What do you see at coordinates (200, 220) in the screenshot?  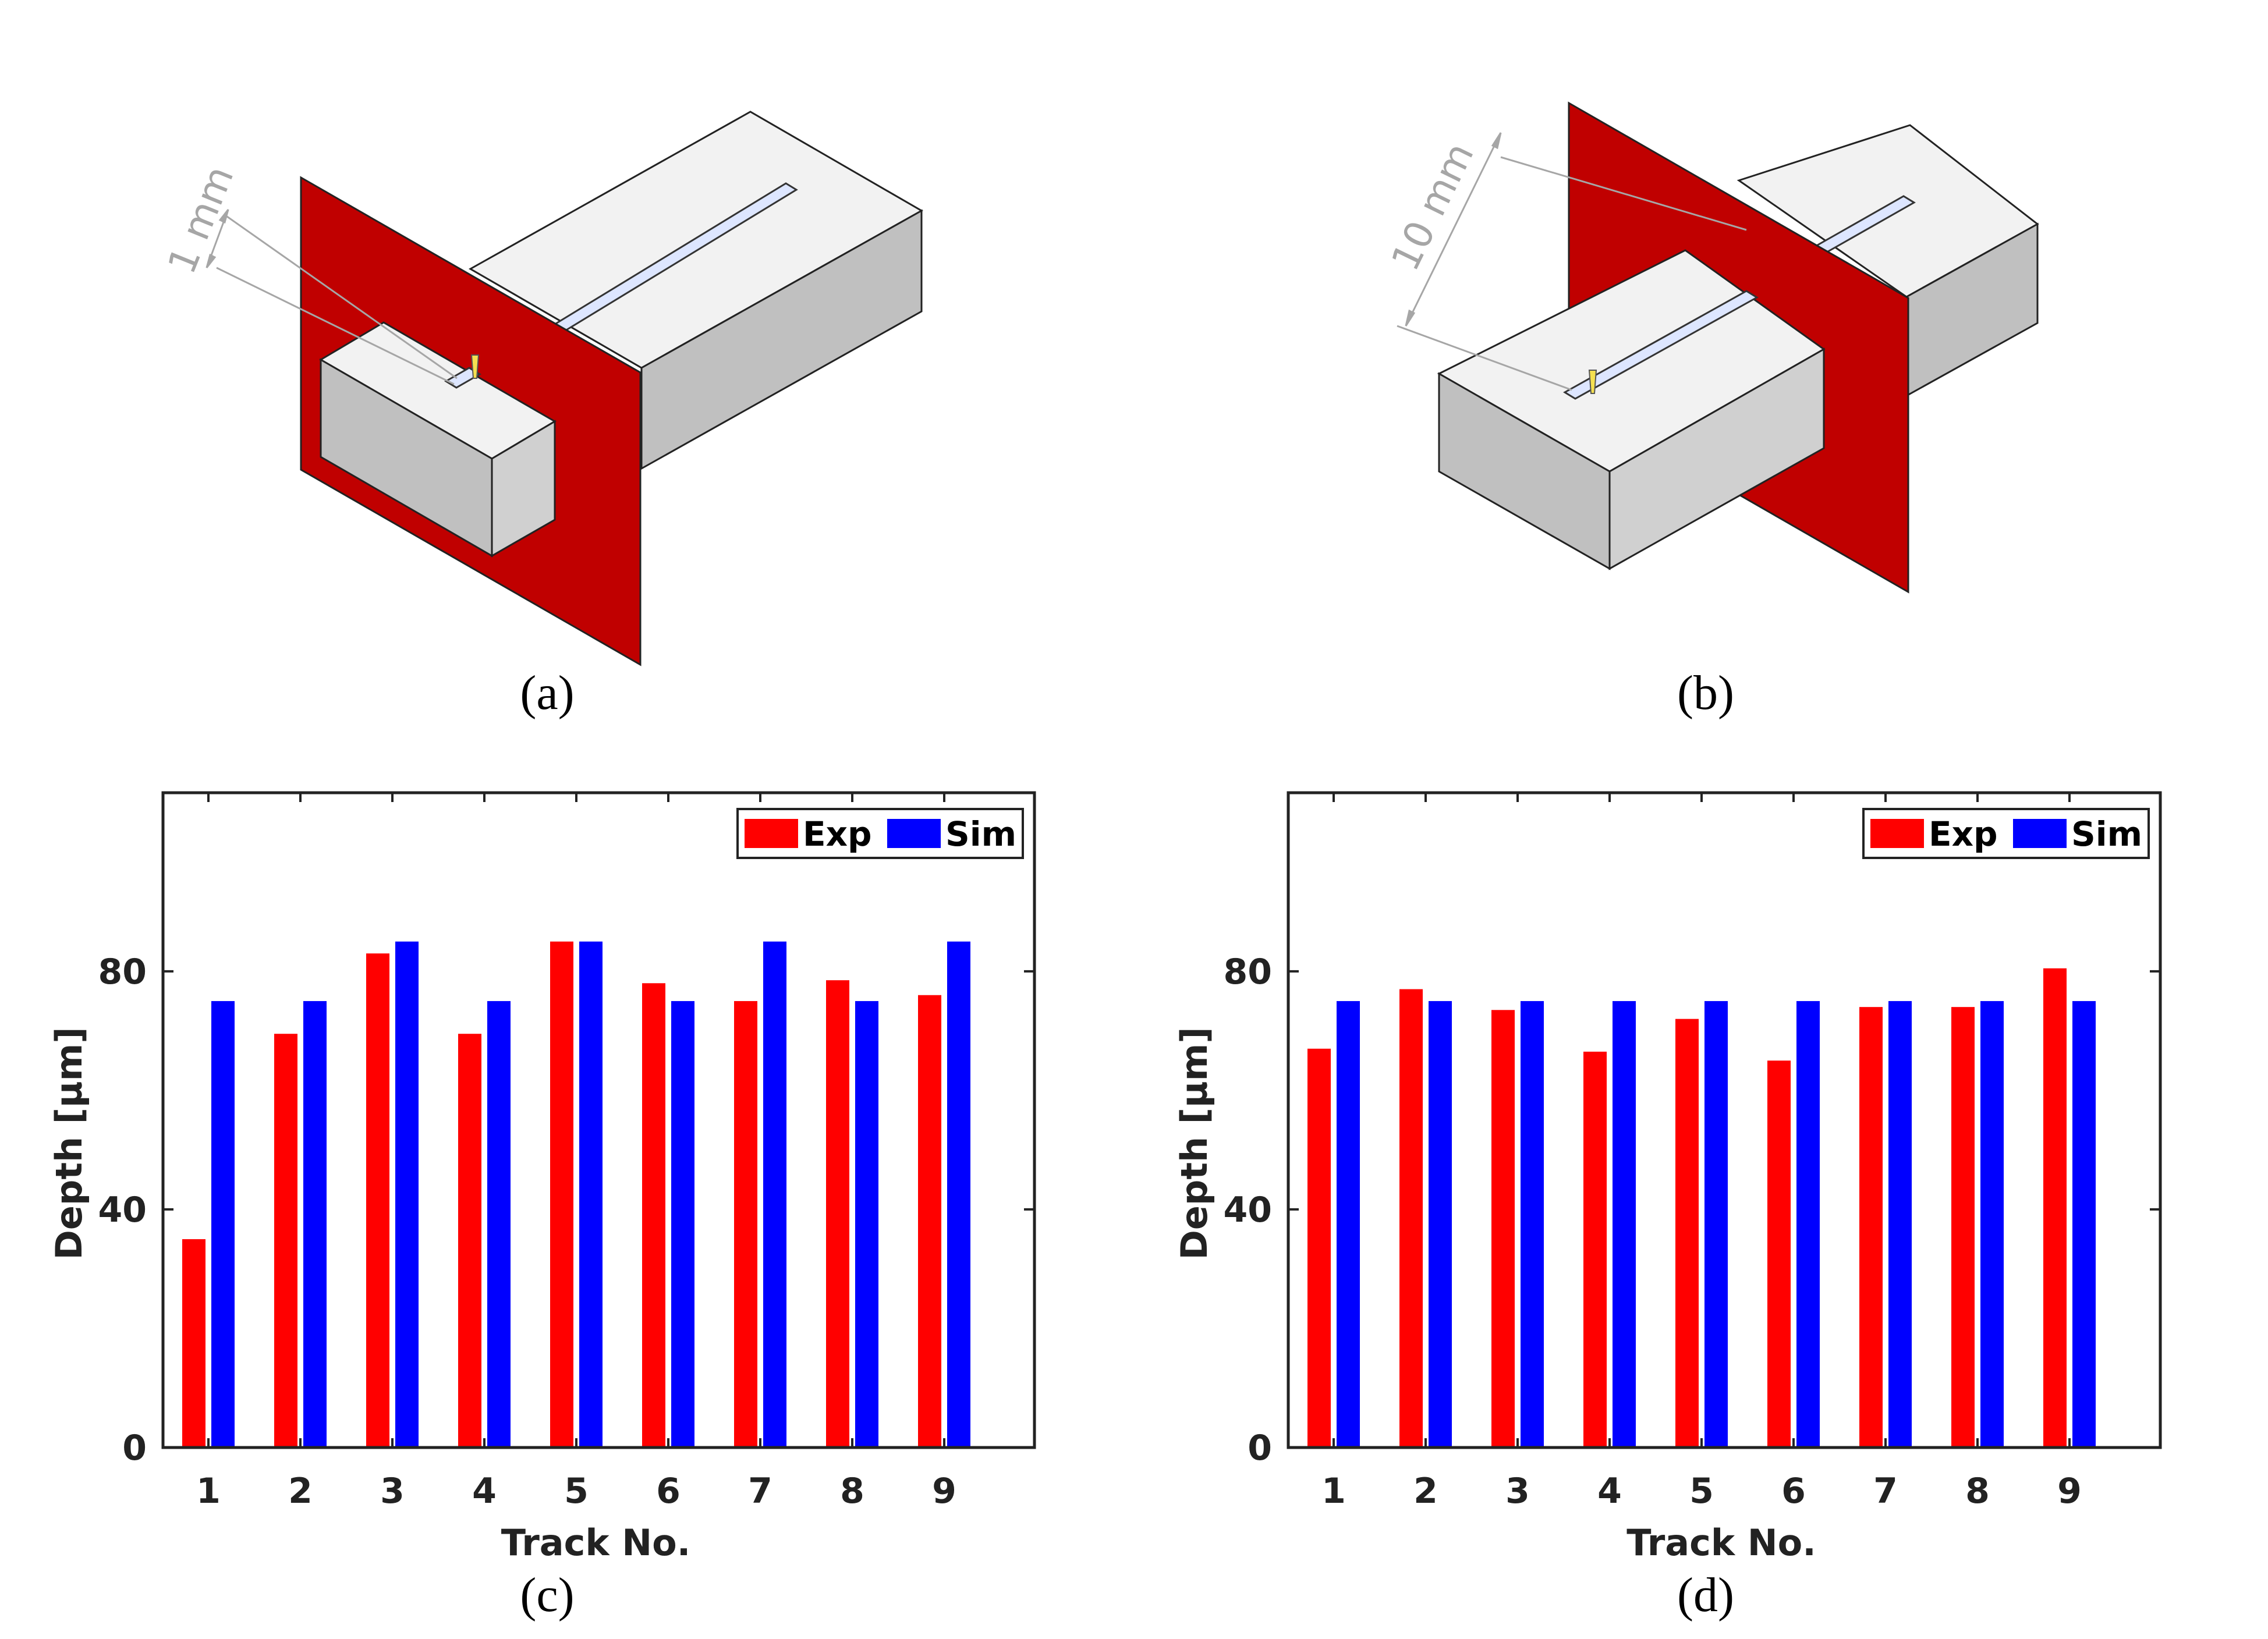 I see `dimension-label-a: 1 mm` at bounding box center [200, 220].